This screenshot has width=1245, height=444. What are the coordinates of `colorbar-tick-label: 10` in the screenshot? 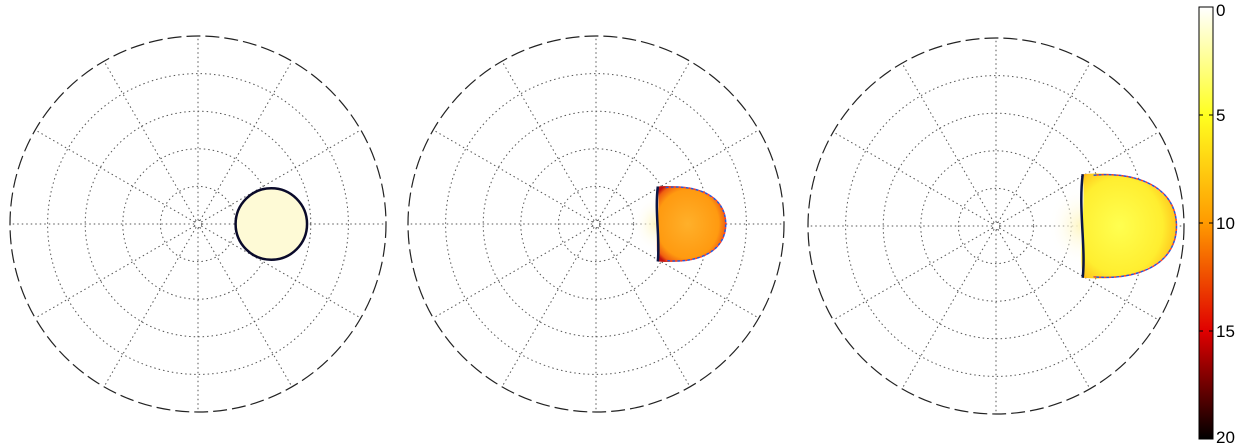 It's located at (1225, 223).